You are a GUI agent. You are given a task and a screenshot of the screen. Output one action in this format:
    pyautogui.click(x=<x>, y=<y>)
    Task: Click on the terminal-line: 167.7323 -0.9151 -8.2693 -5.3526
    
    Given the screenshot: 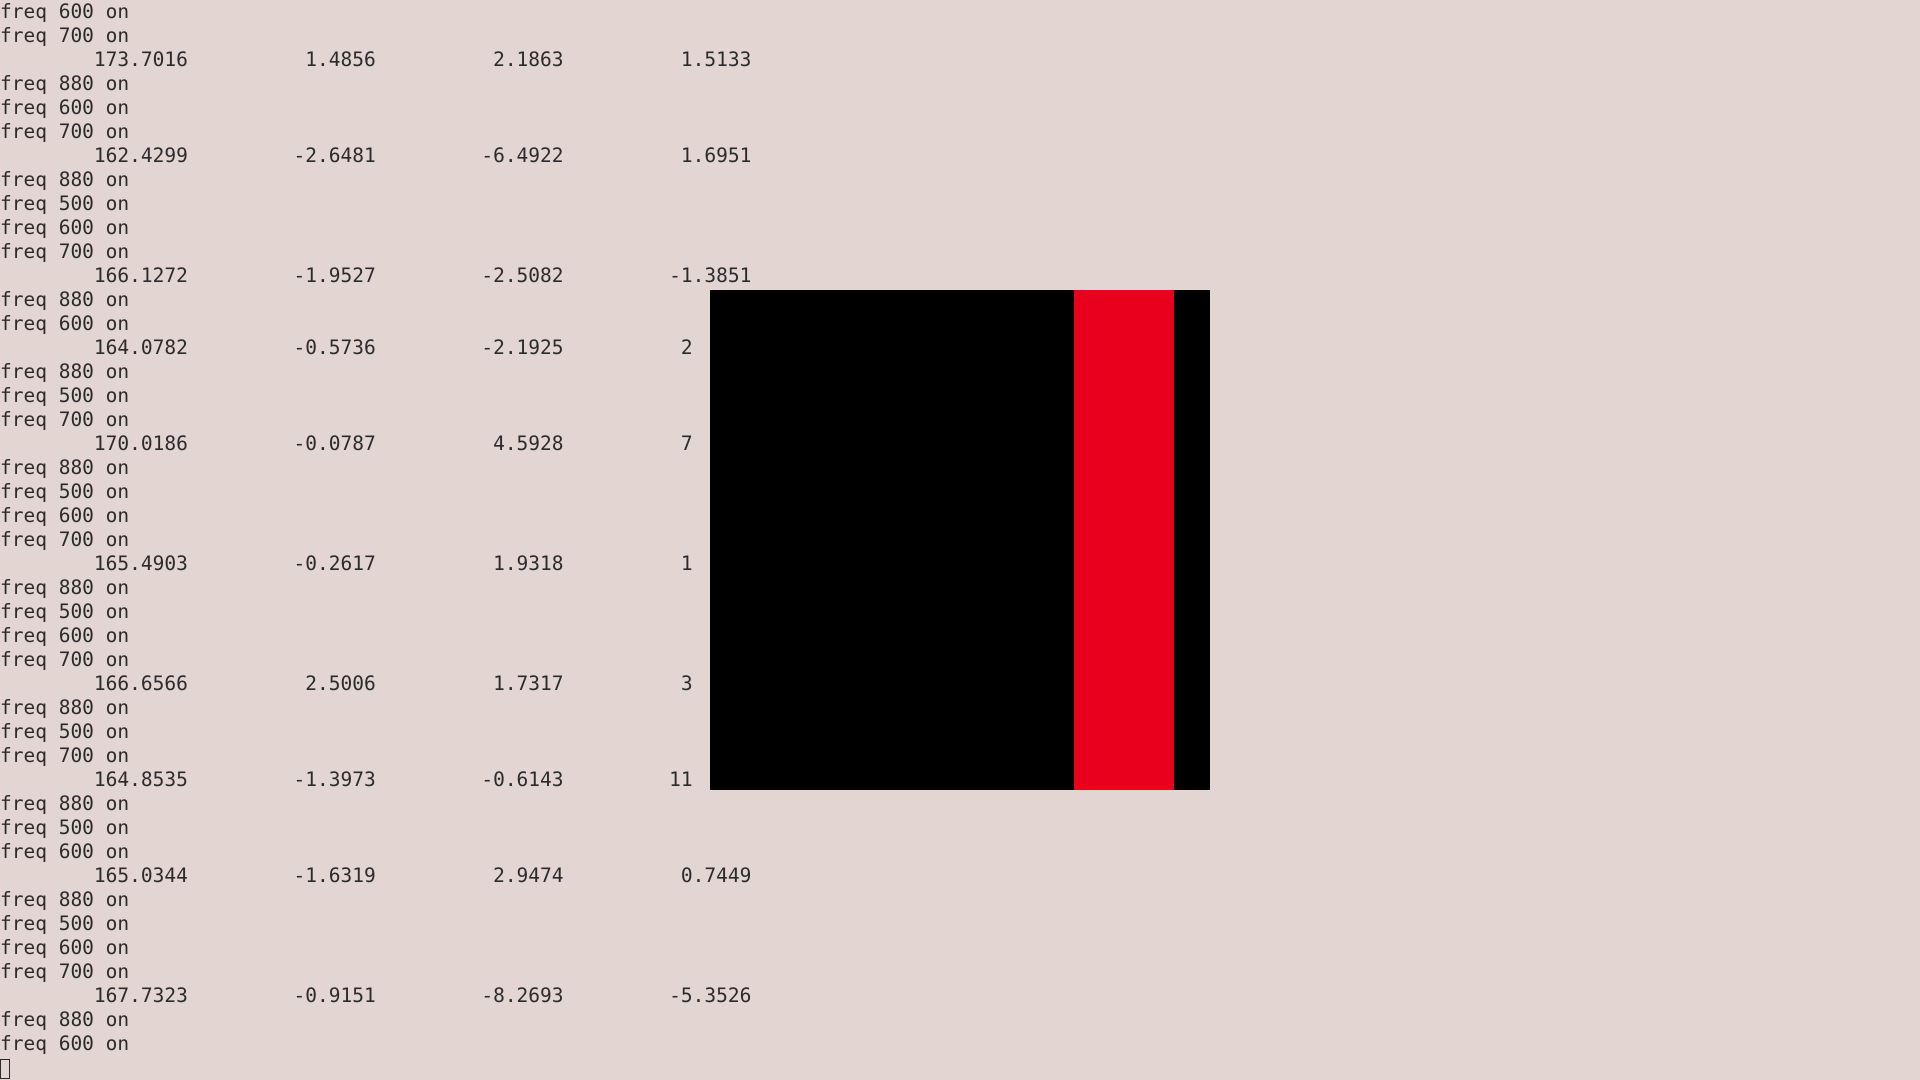 What is the action you would take?
    pyautogui.click(x=376, y=995)
    